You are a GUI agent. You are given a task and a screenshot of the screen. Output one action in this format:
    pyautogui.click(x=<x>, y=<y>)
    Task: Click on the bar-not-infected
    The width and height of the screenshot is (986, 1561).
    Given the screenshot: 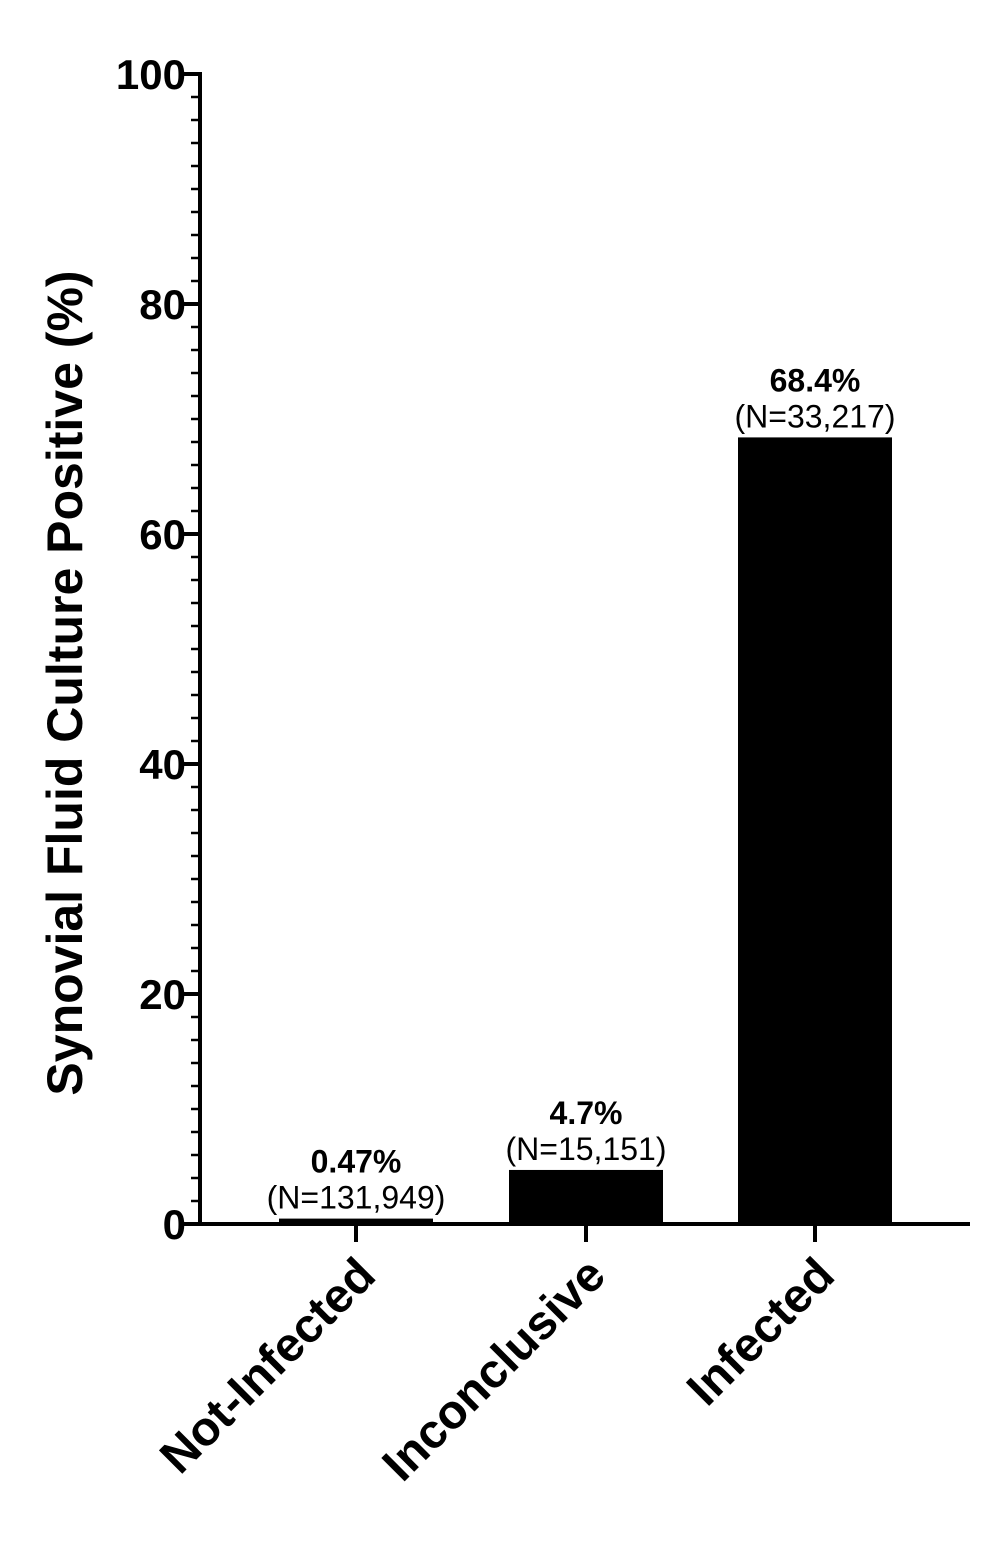 What is the action you would take?
    pyautogui.click(x=356, y=1221)
    